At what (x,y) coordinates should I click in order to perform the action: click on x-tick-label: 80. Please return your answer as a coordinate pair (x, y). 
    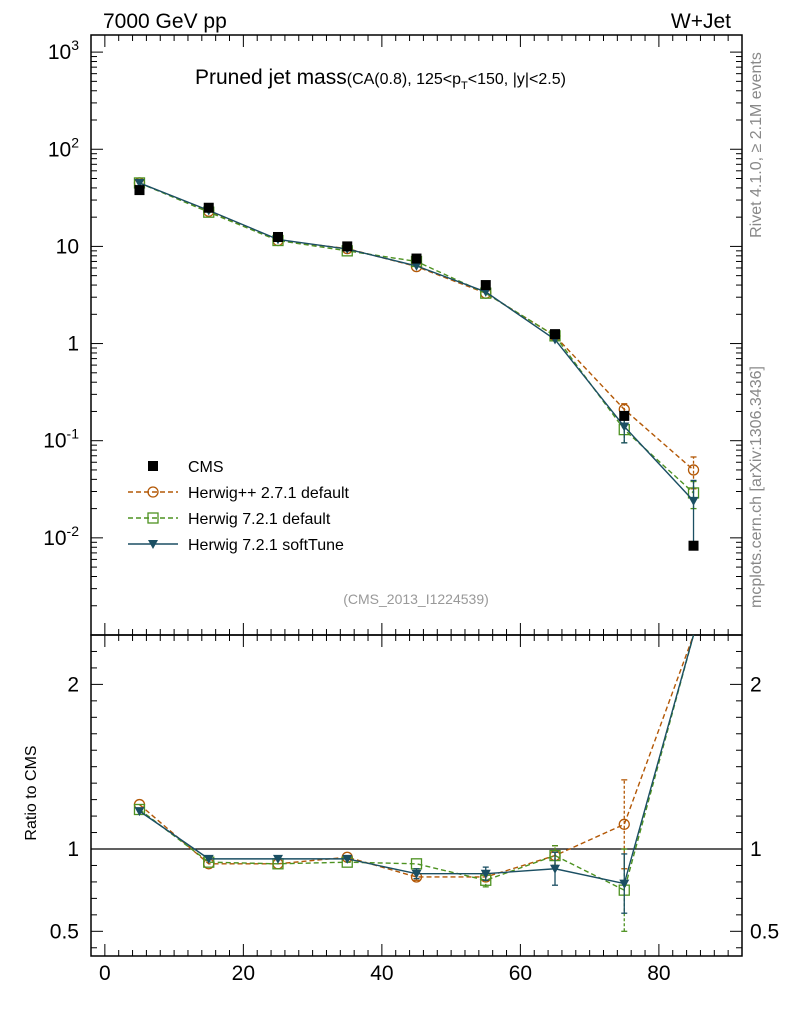
    Looking at the image, I should click on (658, 973).